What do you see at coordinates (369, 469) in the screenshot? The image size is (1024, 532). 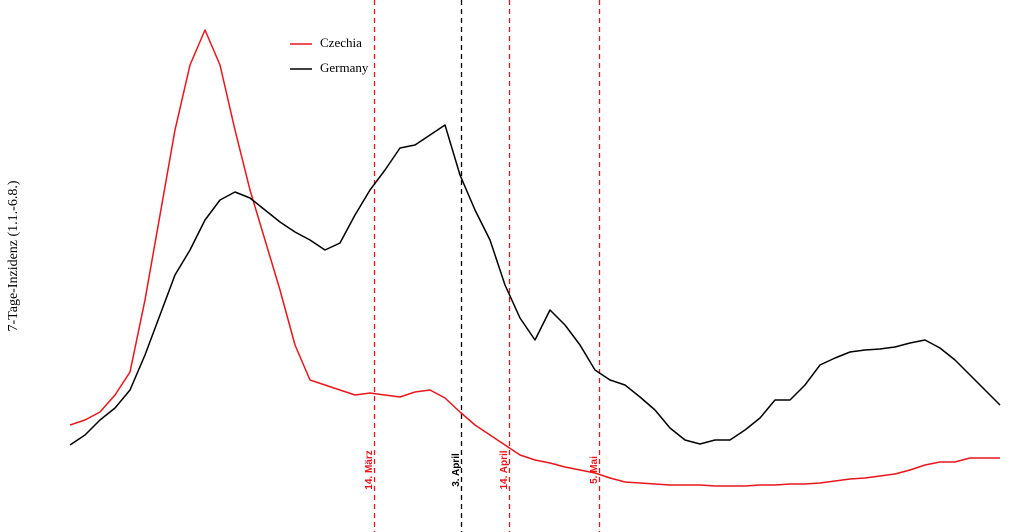 I see `event-label: 14. März` at bounding box center [369, 469].